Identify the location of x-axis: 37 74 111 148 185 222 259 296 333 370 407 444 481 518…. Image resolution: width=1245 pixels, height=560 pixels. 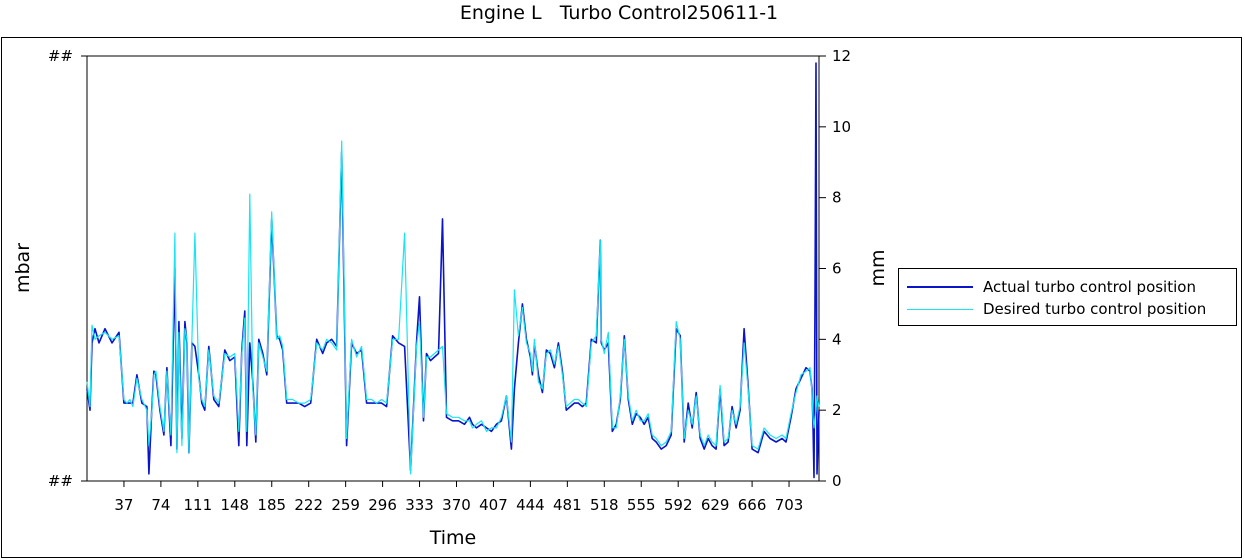
(458, 497).